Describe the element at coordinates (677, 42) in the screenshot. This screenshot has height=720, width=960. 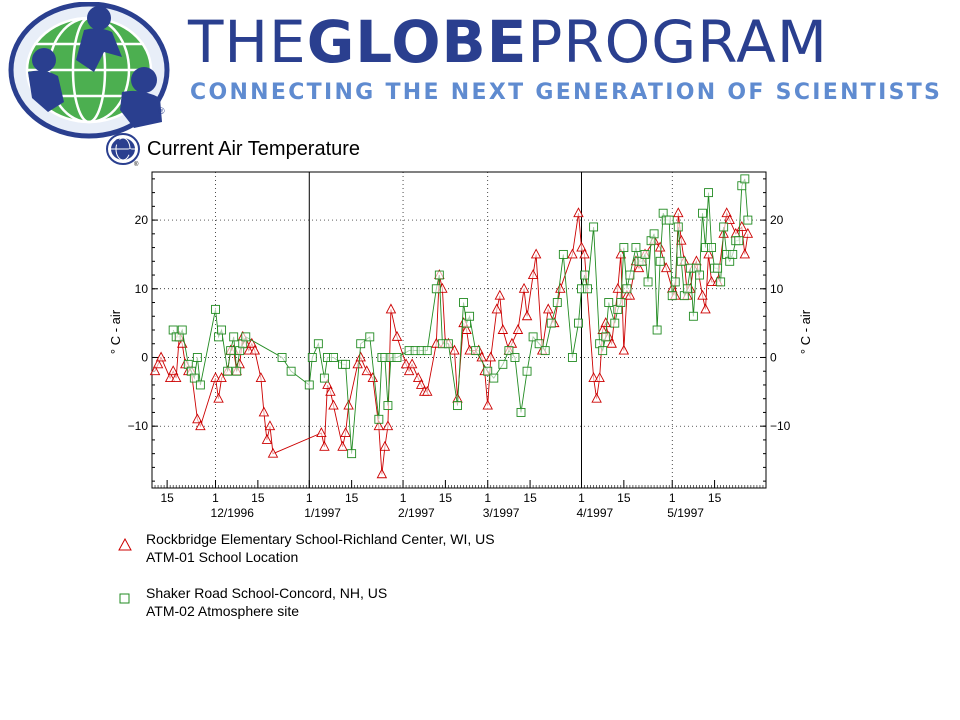
I see `brand-title-program: PROGRAM` at that location.